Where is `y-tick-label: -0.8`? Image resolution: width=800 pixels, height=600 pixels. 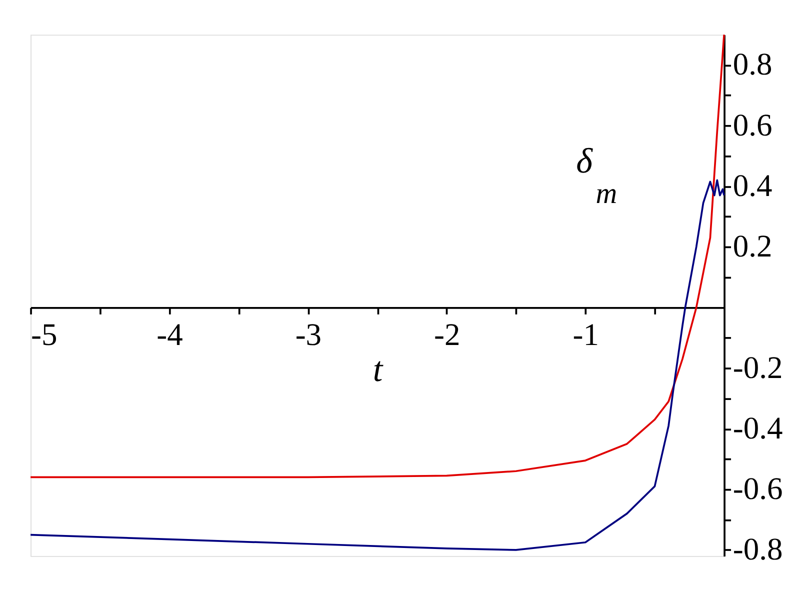 y-tick-label: -0.8 is located at coordinates (757, 549).